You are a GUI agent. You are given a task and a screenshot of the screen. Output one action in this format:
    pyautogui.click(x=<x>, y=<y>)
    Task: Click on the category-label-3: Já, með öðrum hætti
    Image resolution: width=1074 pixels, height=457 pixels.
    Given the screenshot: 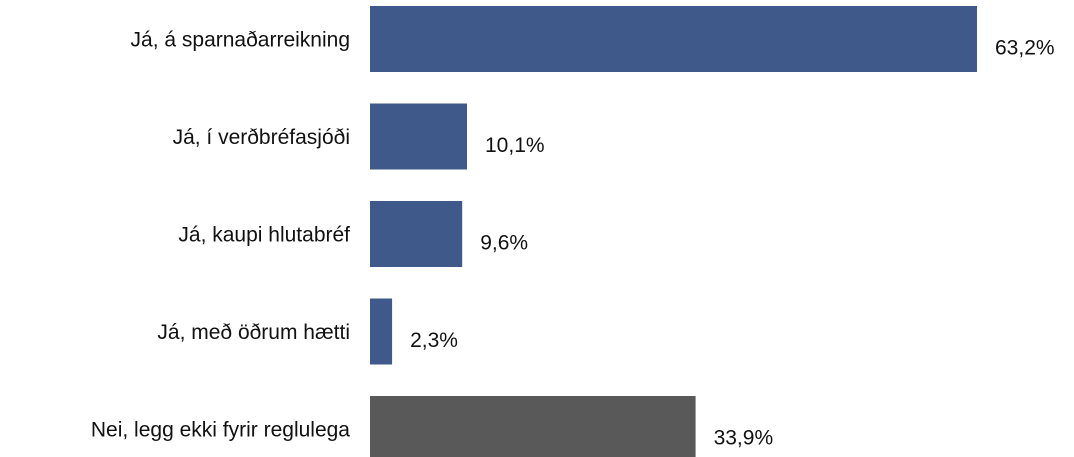 What is the action you would take?
    pyautogui.click(x=253, y=332)
    